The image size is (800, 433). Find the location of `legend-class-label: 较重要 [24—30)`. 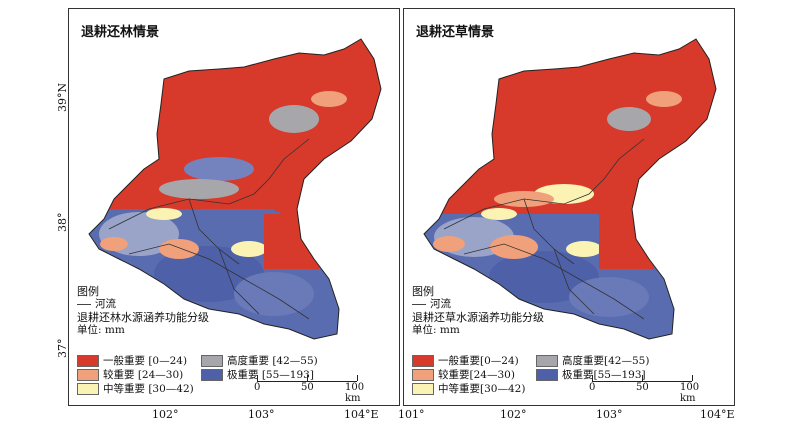

legend-class-label: 较重要 [24—30) is located at coordinates (143, 375).